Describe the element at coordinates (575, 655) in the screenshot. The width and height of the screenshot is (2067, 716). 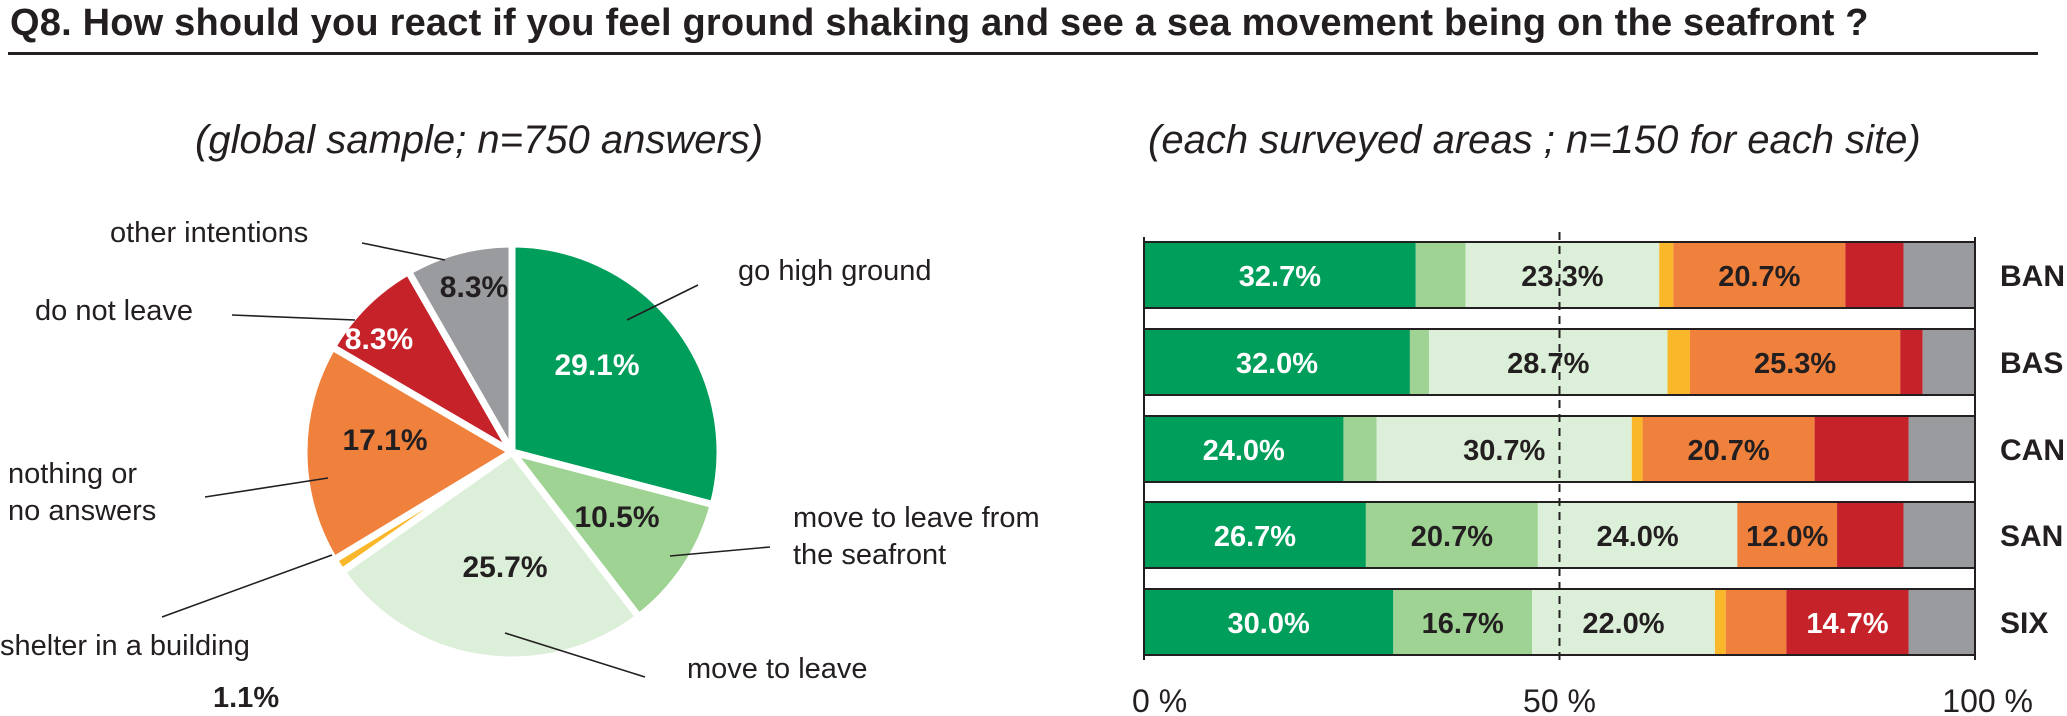
I see `leader-line-move-to-leave` at that location.